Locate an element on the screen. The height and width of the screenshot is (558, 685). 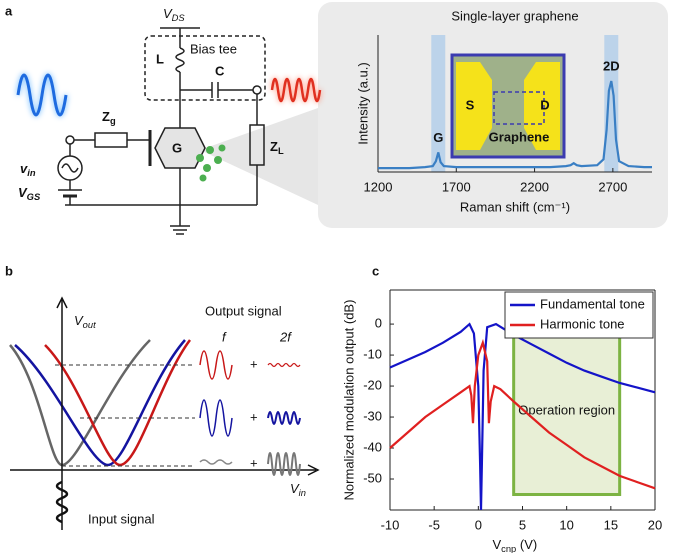
x-axis-title-sub: cnp is located at coordinates (508, 548).